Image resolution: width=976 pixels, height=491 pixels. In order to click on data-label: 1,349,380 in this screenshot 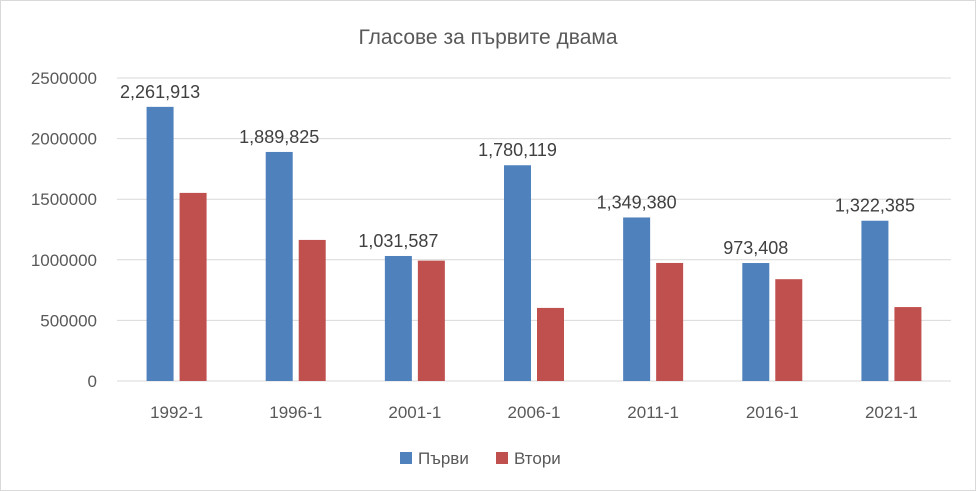, I will do `click(637, 202)`.